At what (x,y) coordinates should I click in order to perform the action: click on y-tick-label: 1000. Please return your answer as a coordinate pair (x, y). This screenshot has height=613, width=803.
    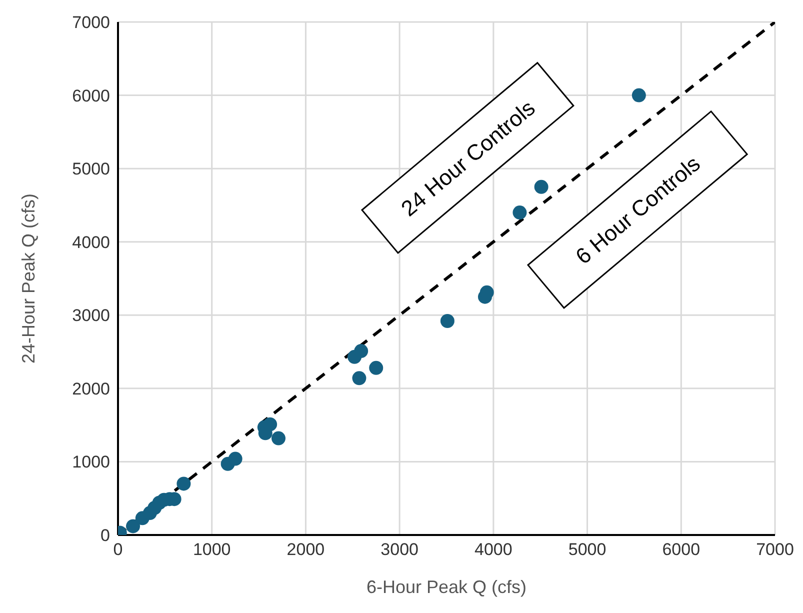
    Looking at the image, I should click on (91, 462).